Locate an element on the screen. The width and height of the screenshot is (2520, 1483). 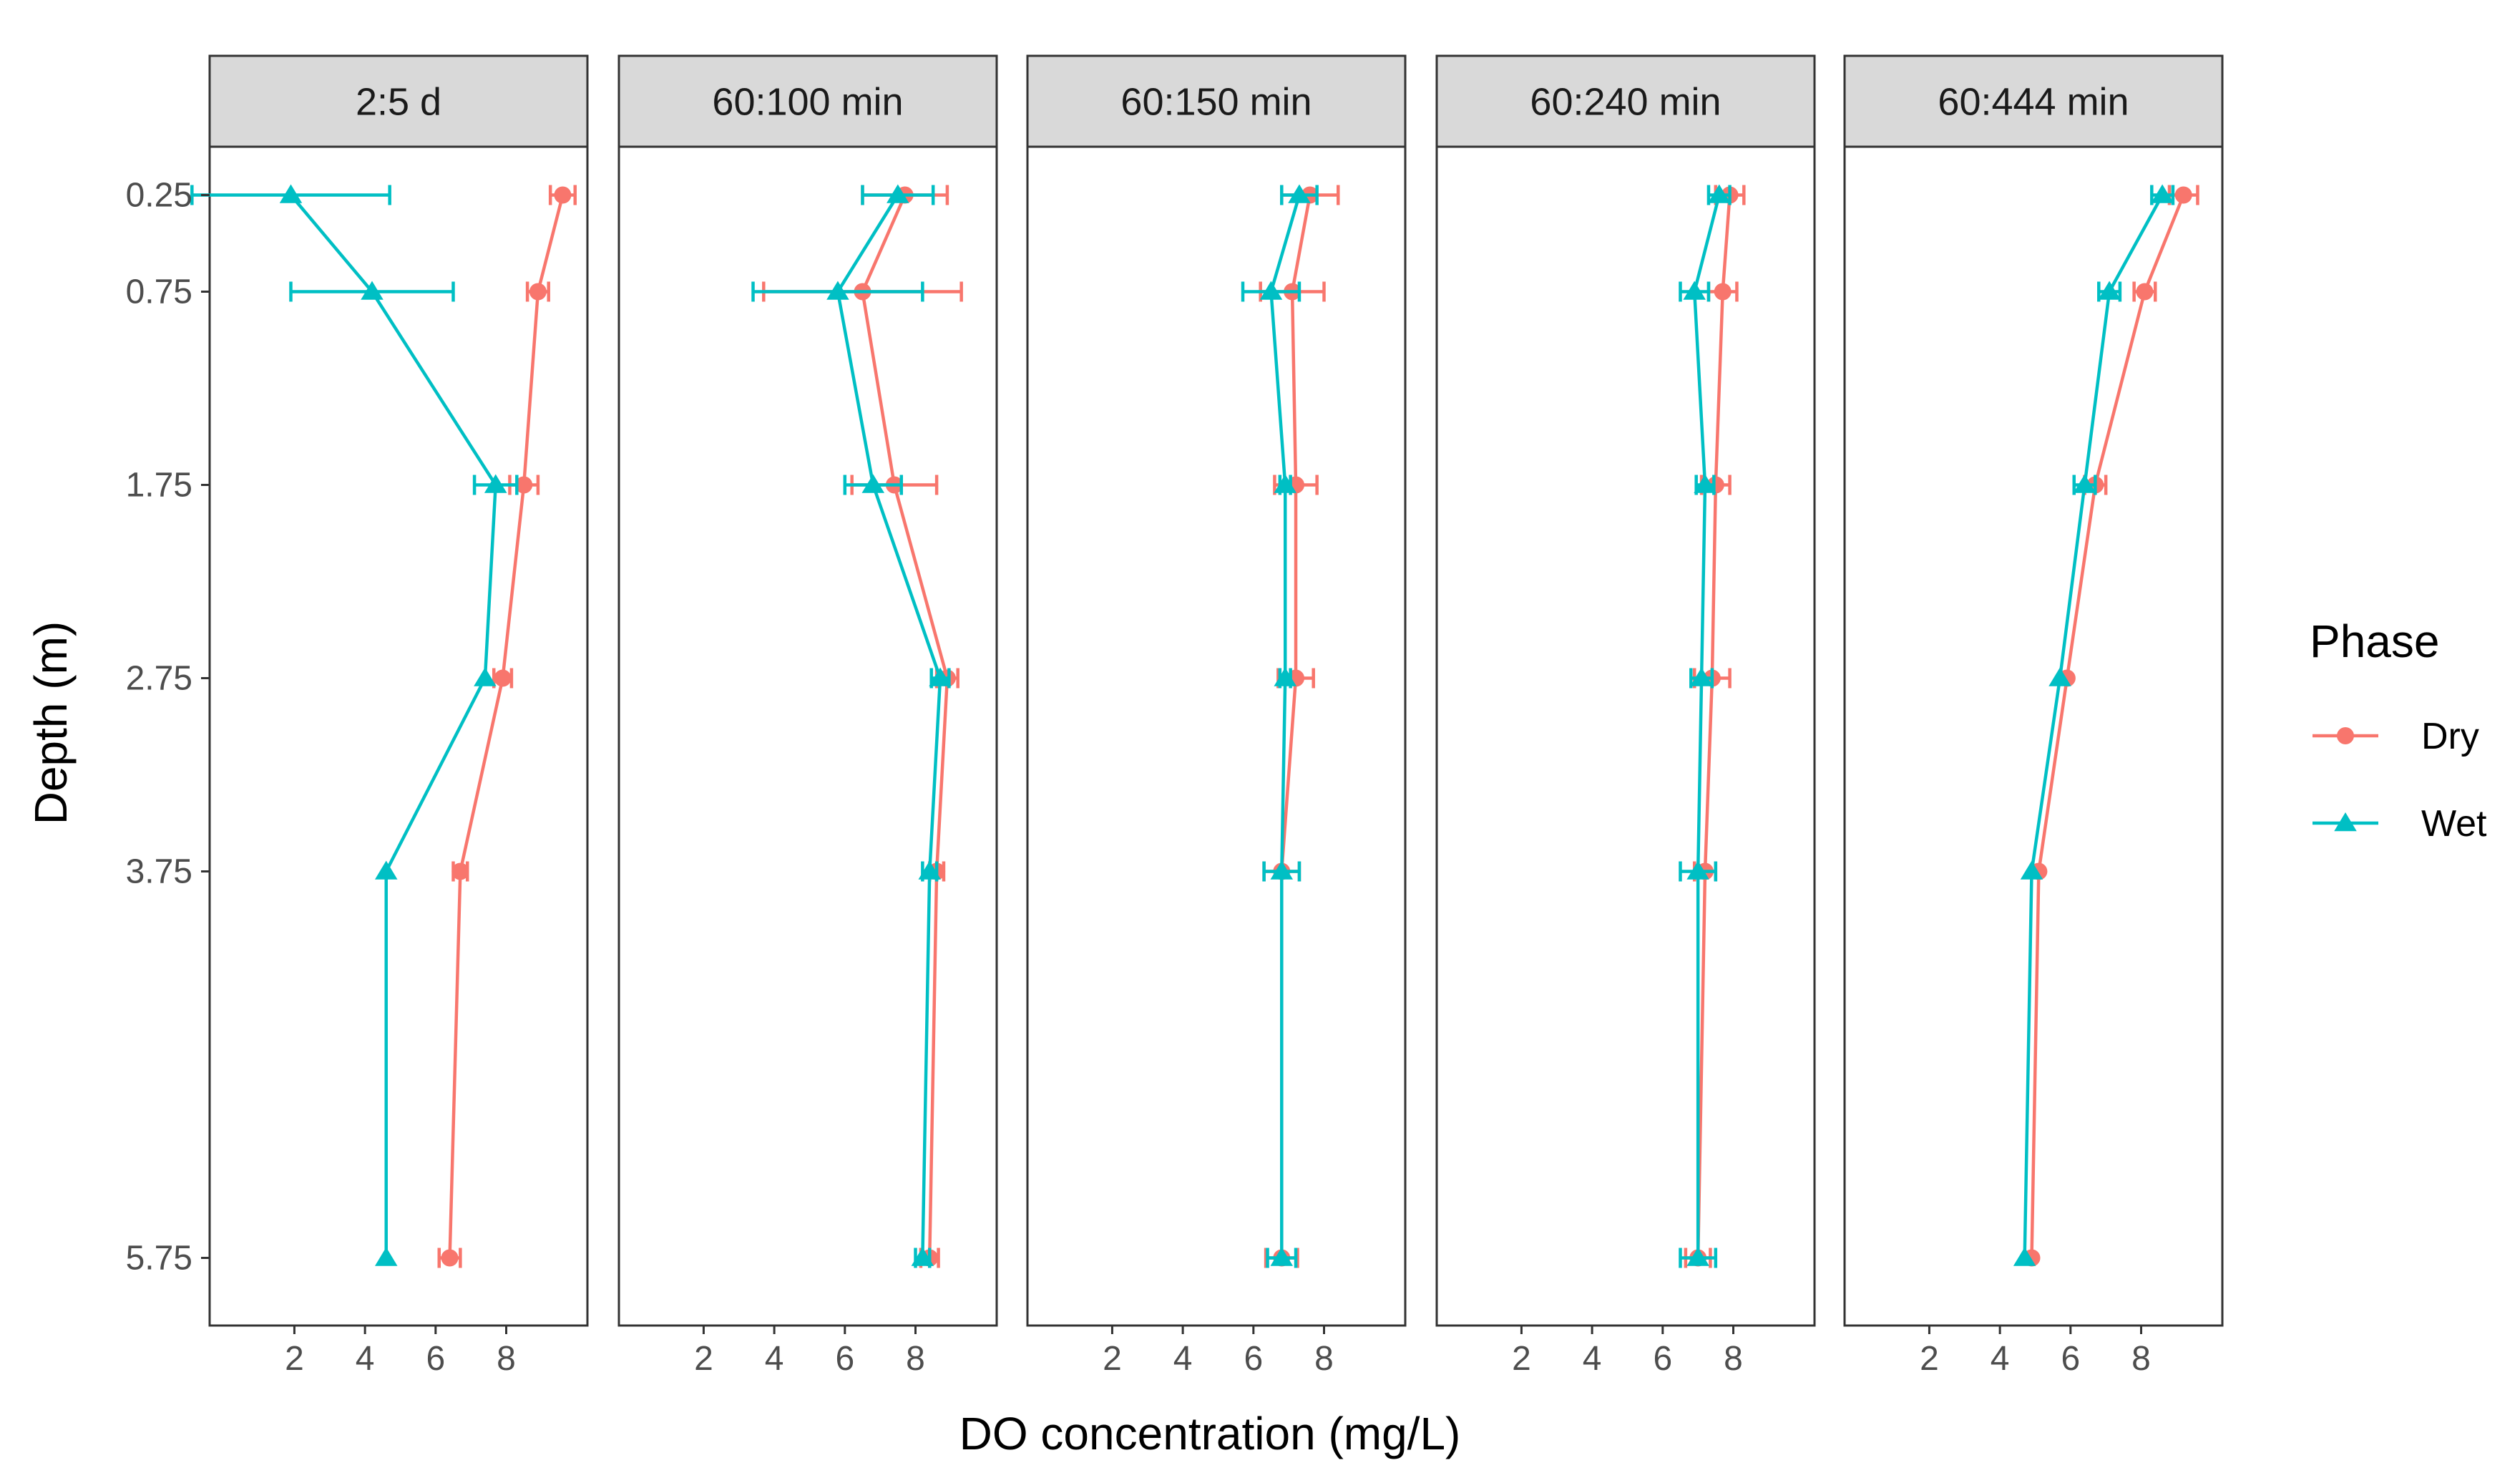
legend-label: Wet is located at coordinates (2454, 824).